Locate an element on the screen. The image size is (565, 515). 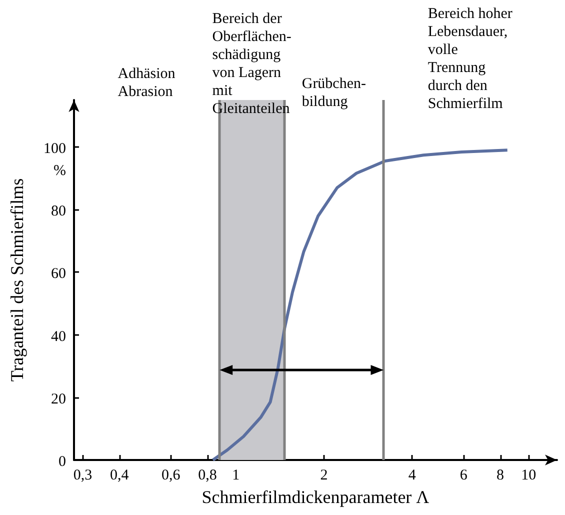
y-tick-label: 60 is located at coordinates (58, 274).